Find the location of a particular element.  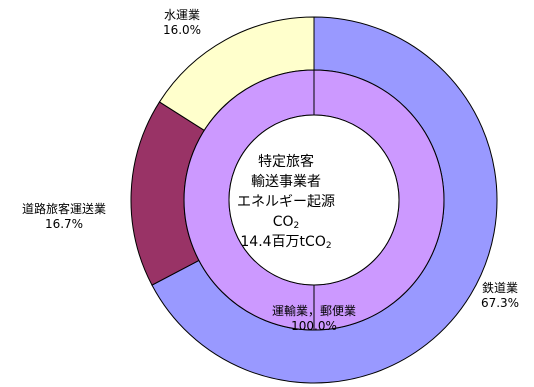

center-line-4-text: 14.4百万tCO is located at coordinates (283, 242).